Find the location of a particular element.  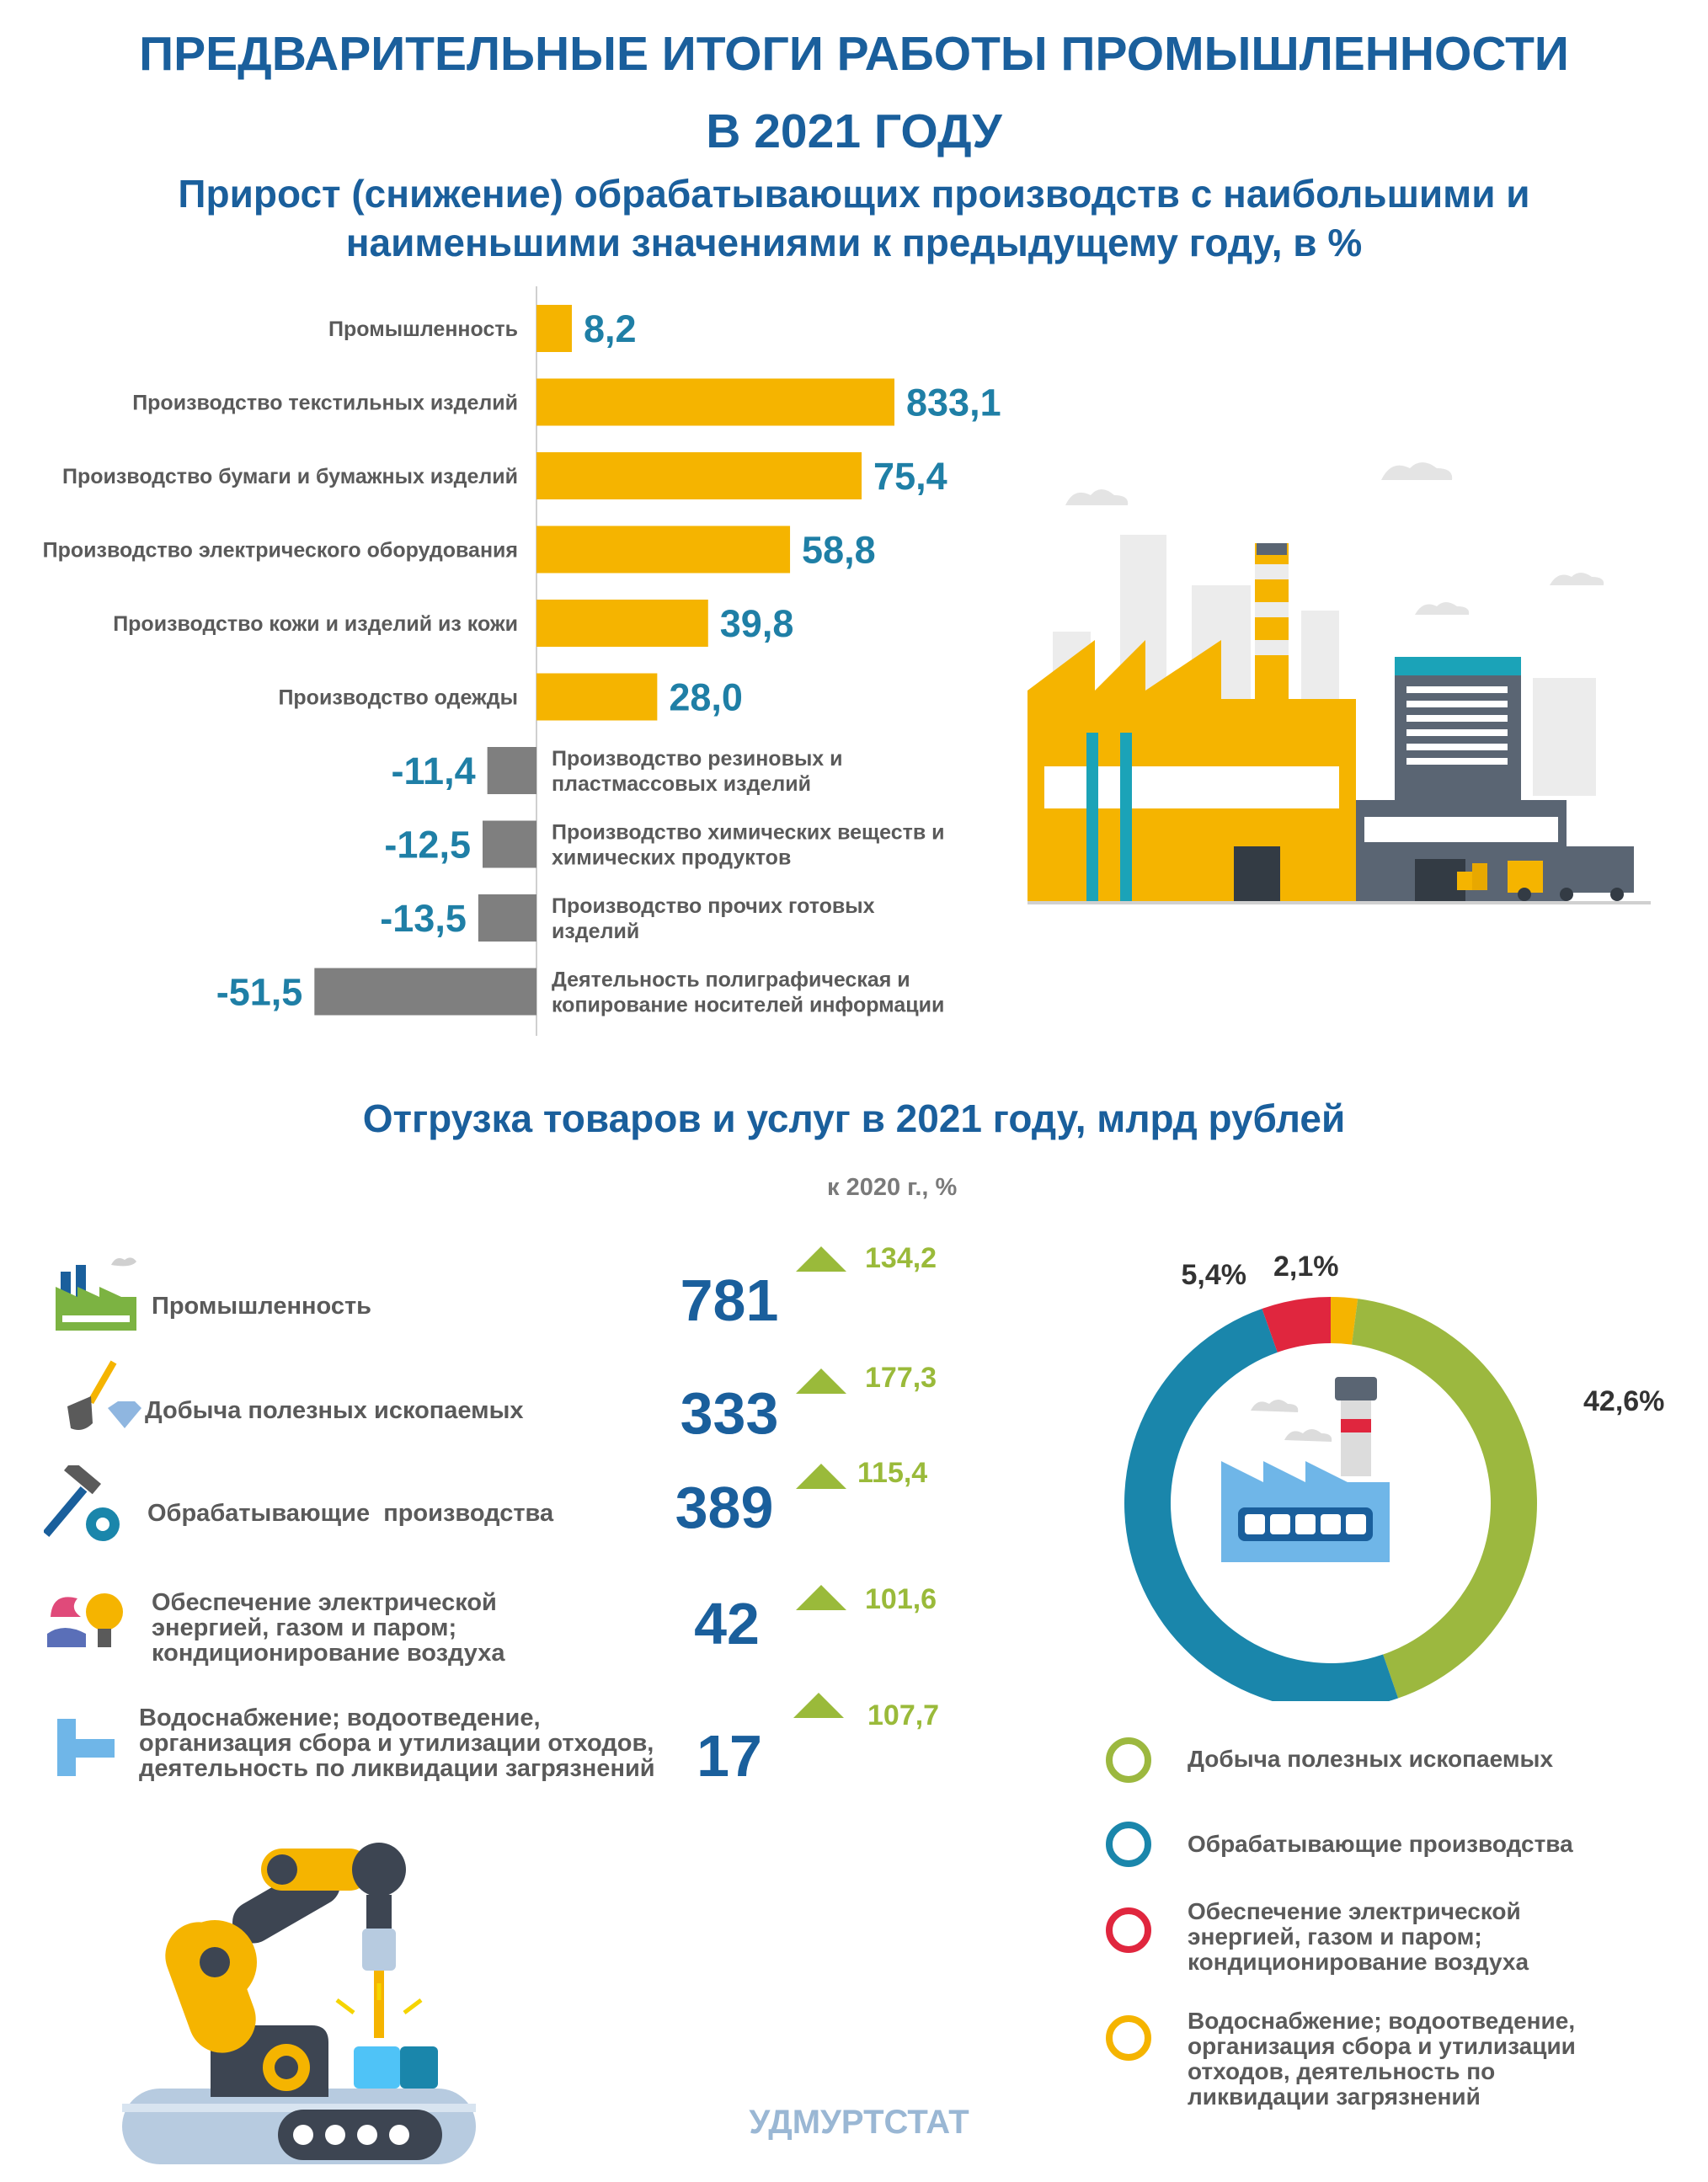

bar-value-label: 39,8 is located at coordinates (757, 624).